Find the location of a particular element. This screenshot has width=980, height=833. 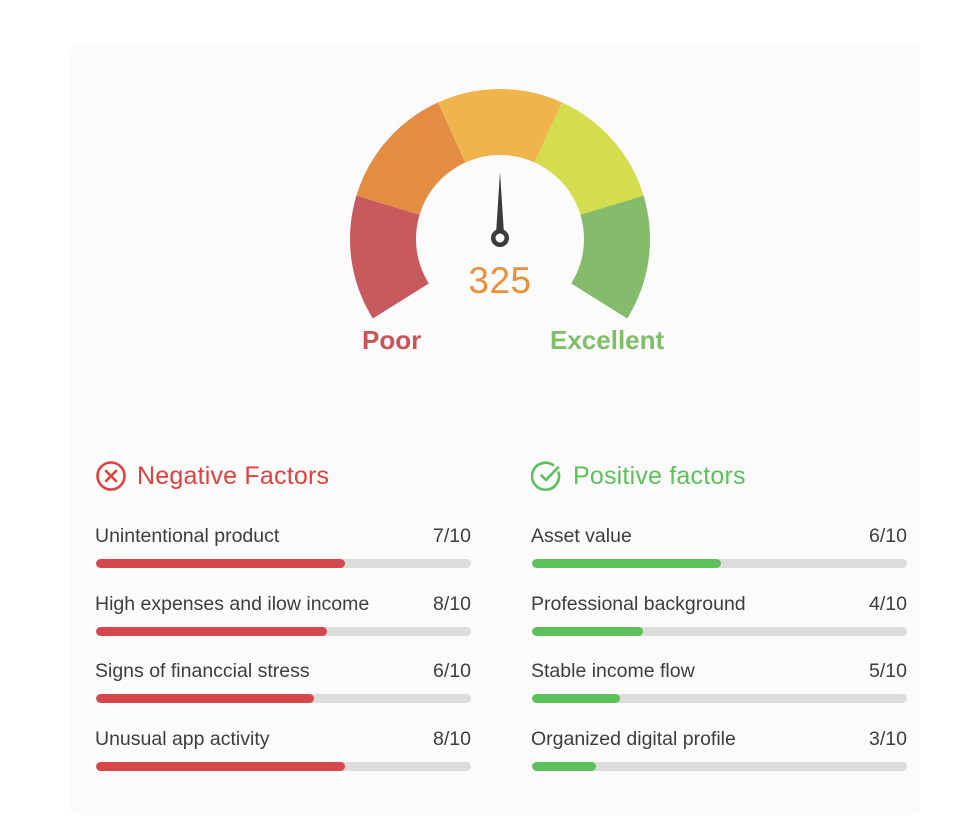

factor-label: Unintentional product is located at coordinates (187, 536).